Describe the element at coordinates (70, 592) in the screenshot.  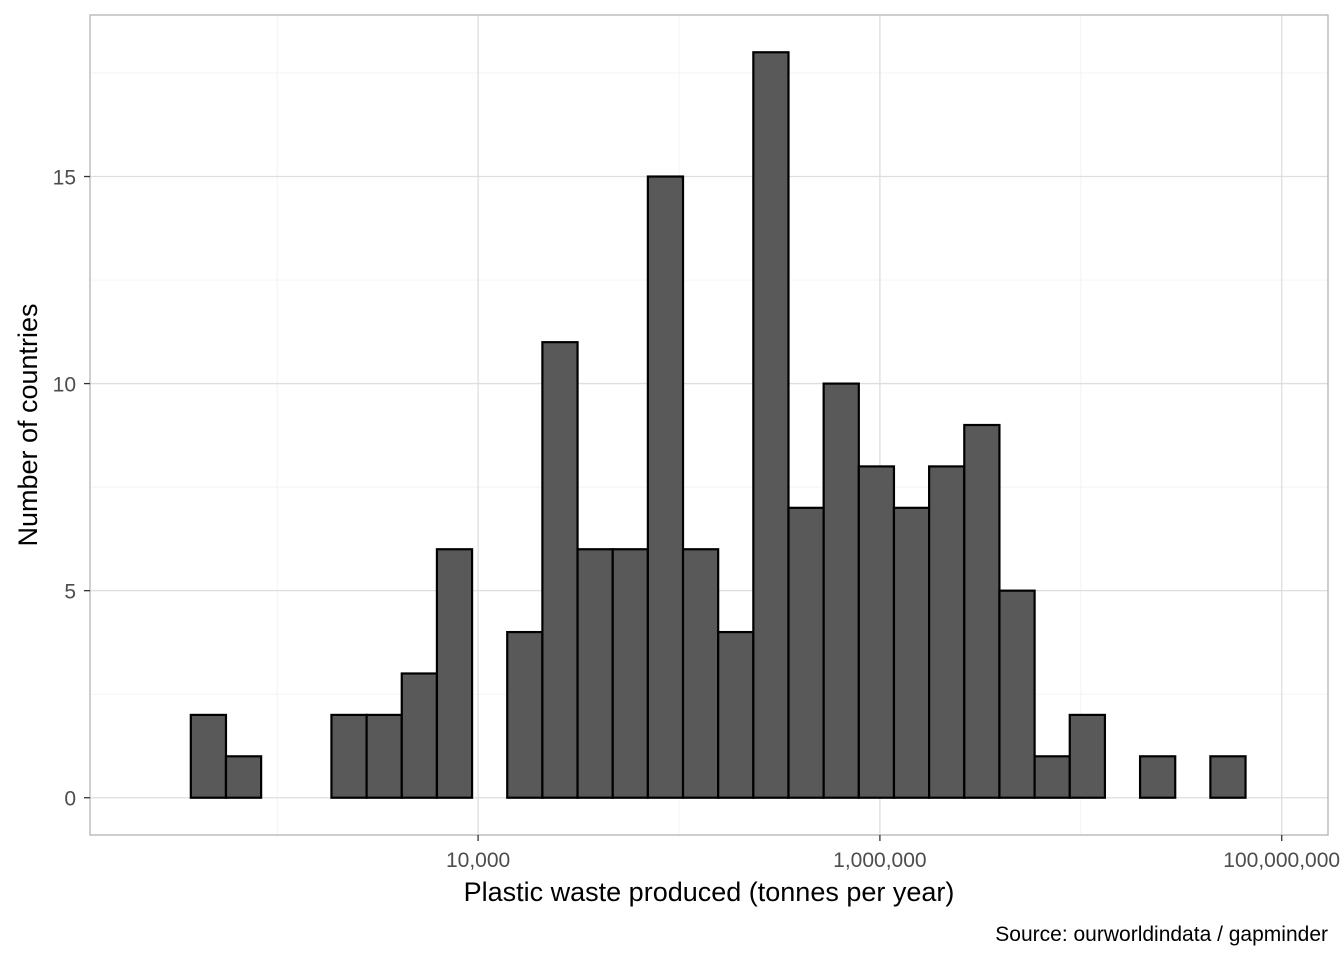
I see `y-tick-label: 5` at that location.